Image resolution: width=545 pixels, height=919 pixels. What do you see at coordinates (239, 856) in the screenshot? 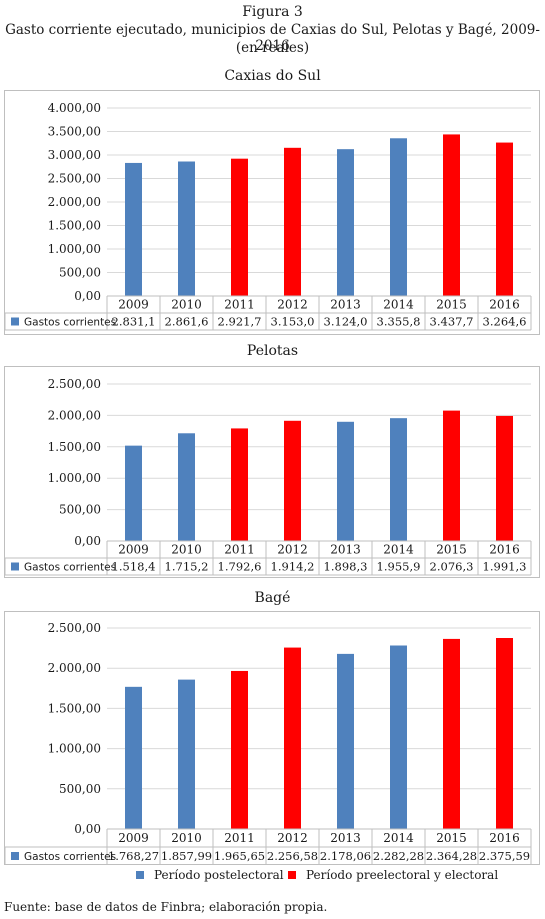
I see `data-label: 1.965,65` at bounding box center [239, 856].